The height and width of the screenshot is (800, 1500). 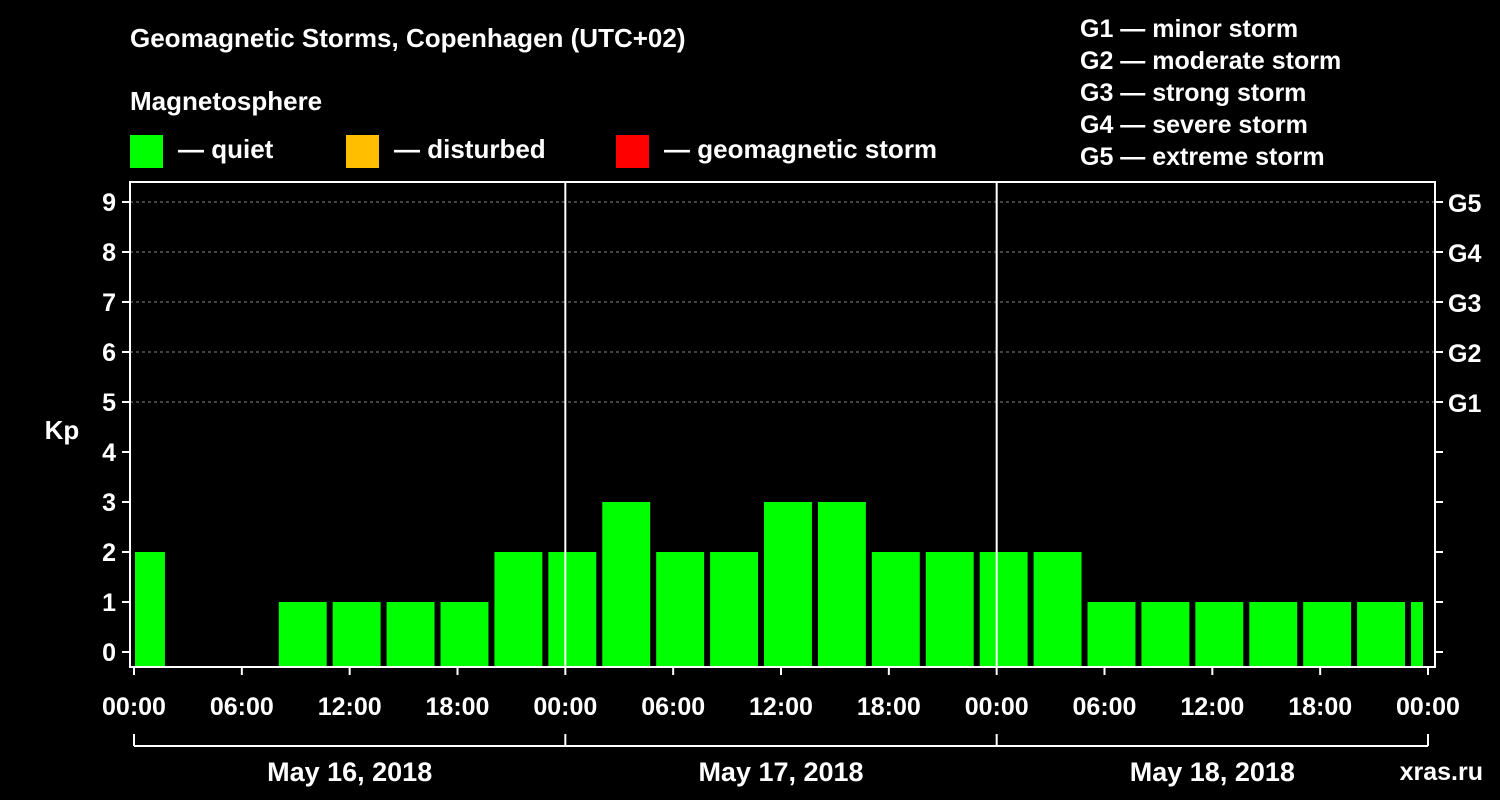 I want to click on date-label: May 16, 2018, so click(x=349, y=772).